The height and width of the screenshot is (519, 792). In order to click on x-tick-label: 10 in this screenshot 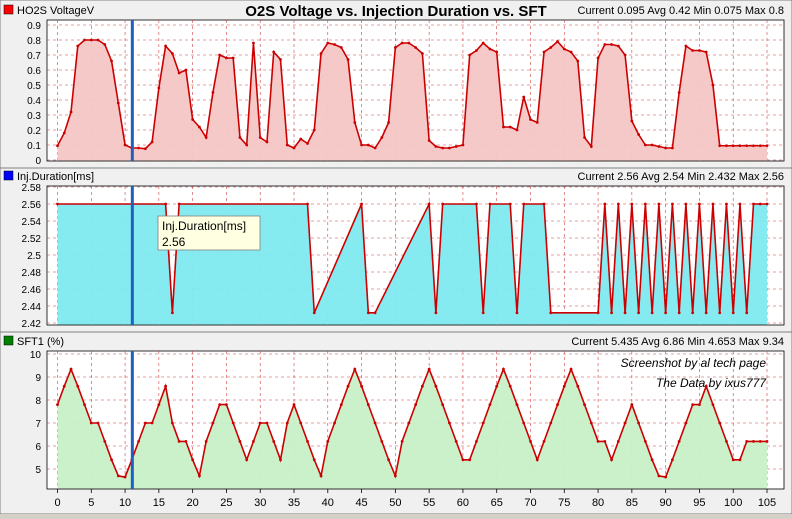, I will do `click(125, 503)`.